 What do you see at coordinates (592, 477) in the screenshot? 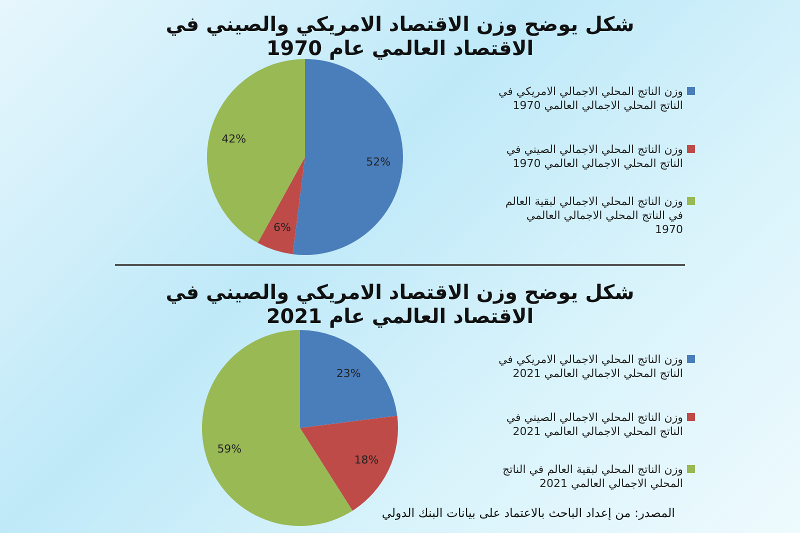
I see `legend-label: وزن الناتج المحلي لبقية العالم في الناتج المحلي الاجمالي العالمي 2021` at bounding box center [592, 477].